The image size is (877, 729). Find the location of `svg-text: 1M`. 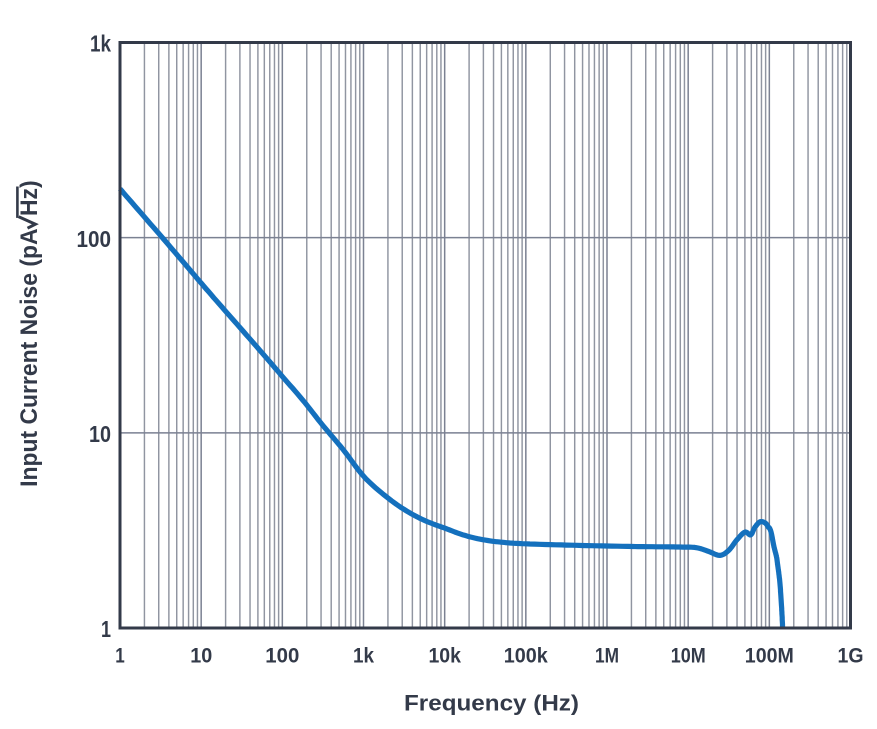

svg-text: 1M is located at coordinates (607, 656).